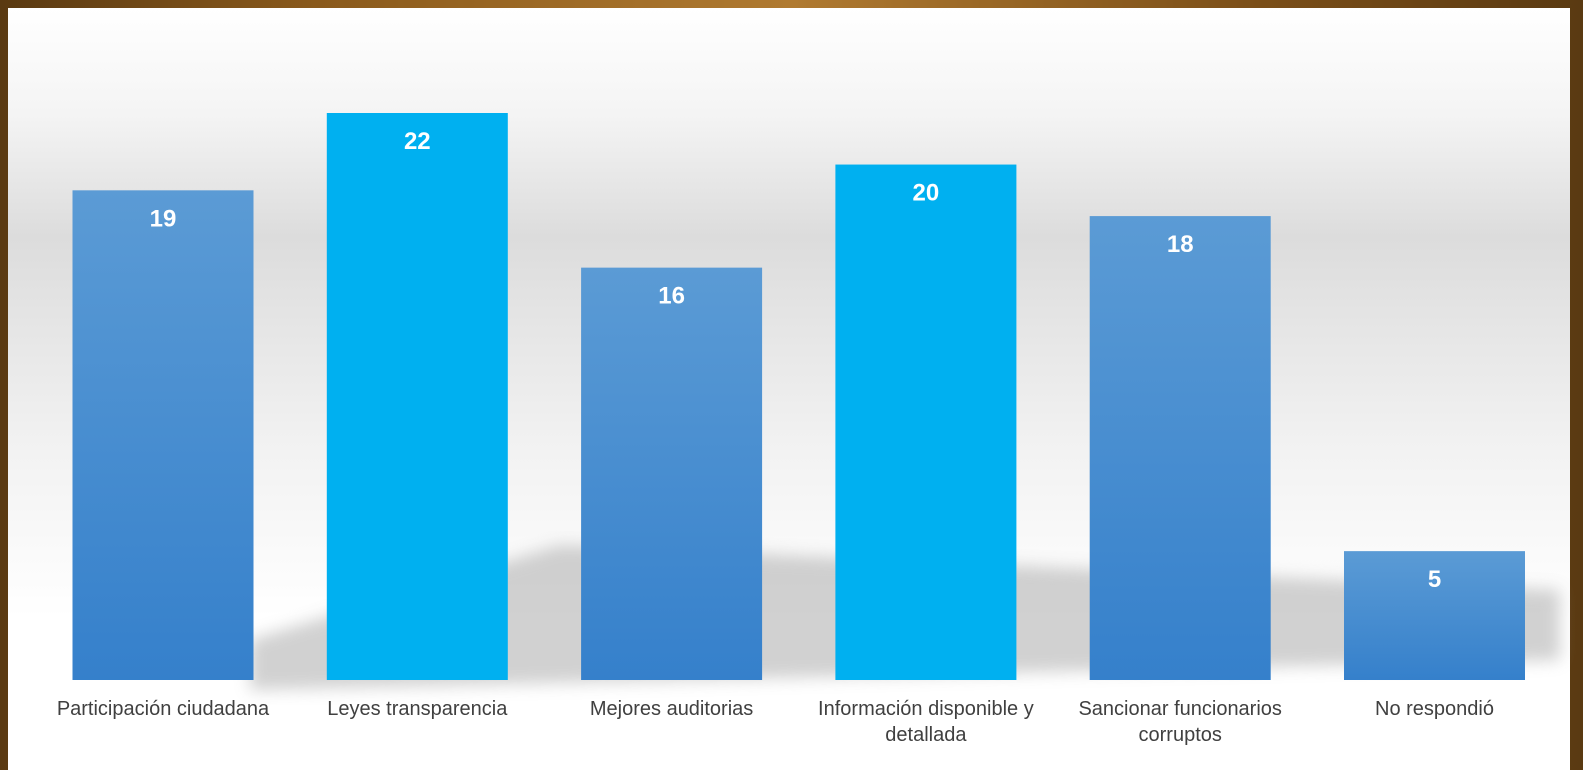 The image size is (1583, 770). What do you see at coordinates (163, 218) in the screenshot?
I see `data-label: 19` at bounding box center [163, 218].